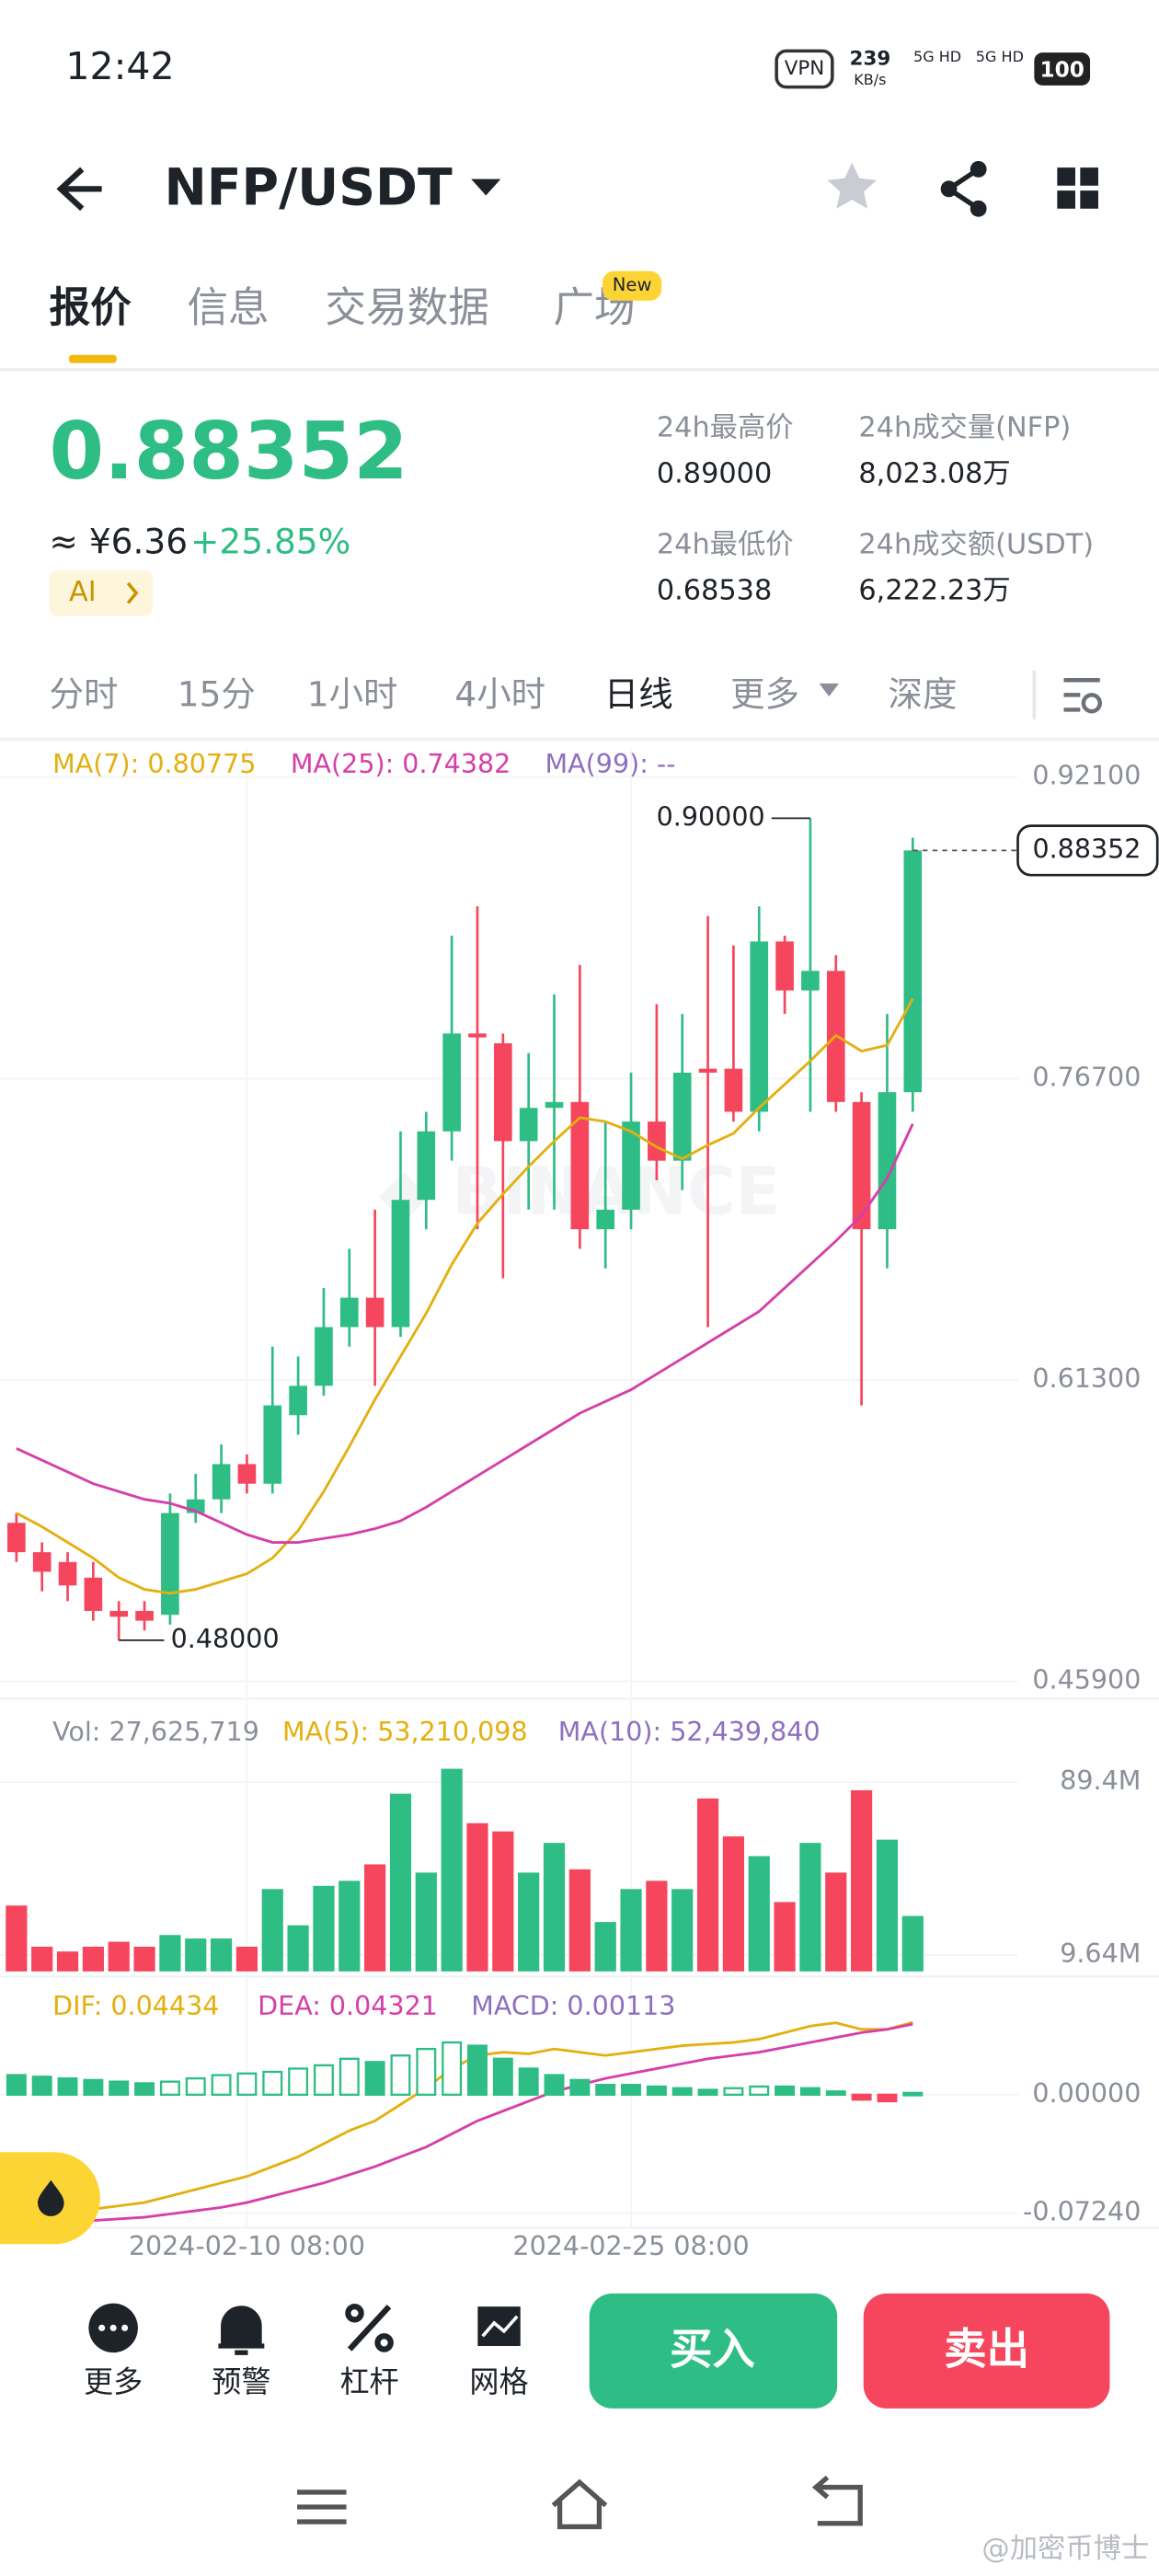 This screenshot has width=1159, height=2576. I want to click on legend-entry: MA(7): 0.80775, so click(154, 763).